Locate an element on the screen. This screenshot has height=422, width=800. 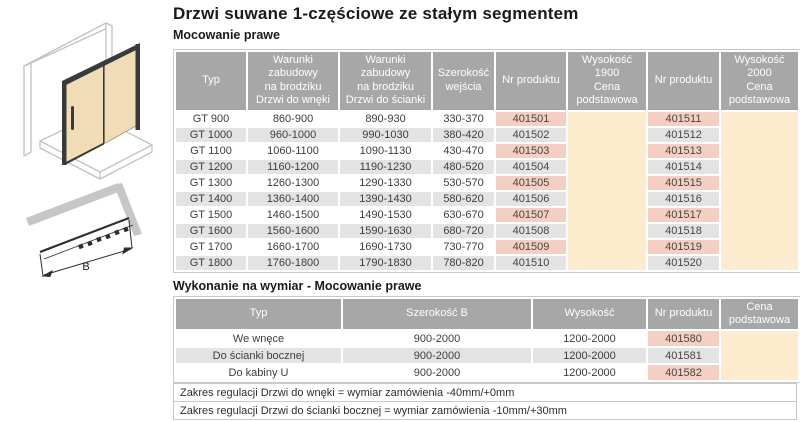
product-number-cell: 401518 is located at coordinates (683, 230).